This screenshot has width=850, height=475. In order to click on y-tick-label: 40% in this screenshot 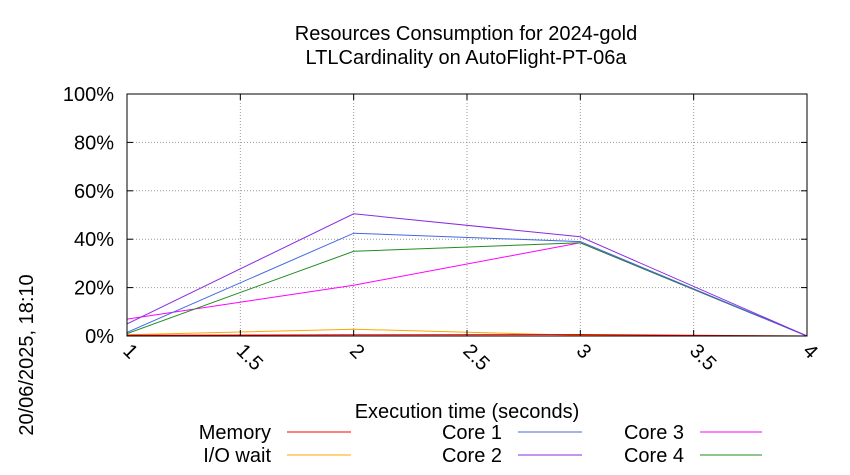, I will do `click(94, 240)`.